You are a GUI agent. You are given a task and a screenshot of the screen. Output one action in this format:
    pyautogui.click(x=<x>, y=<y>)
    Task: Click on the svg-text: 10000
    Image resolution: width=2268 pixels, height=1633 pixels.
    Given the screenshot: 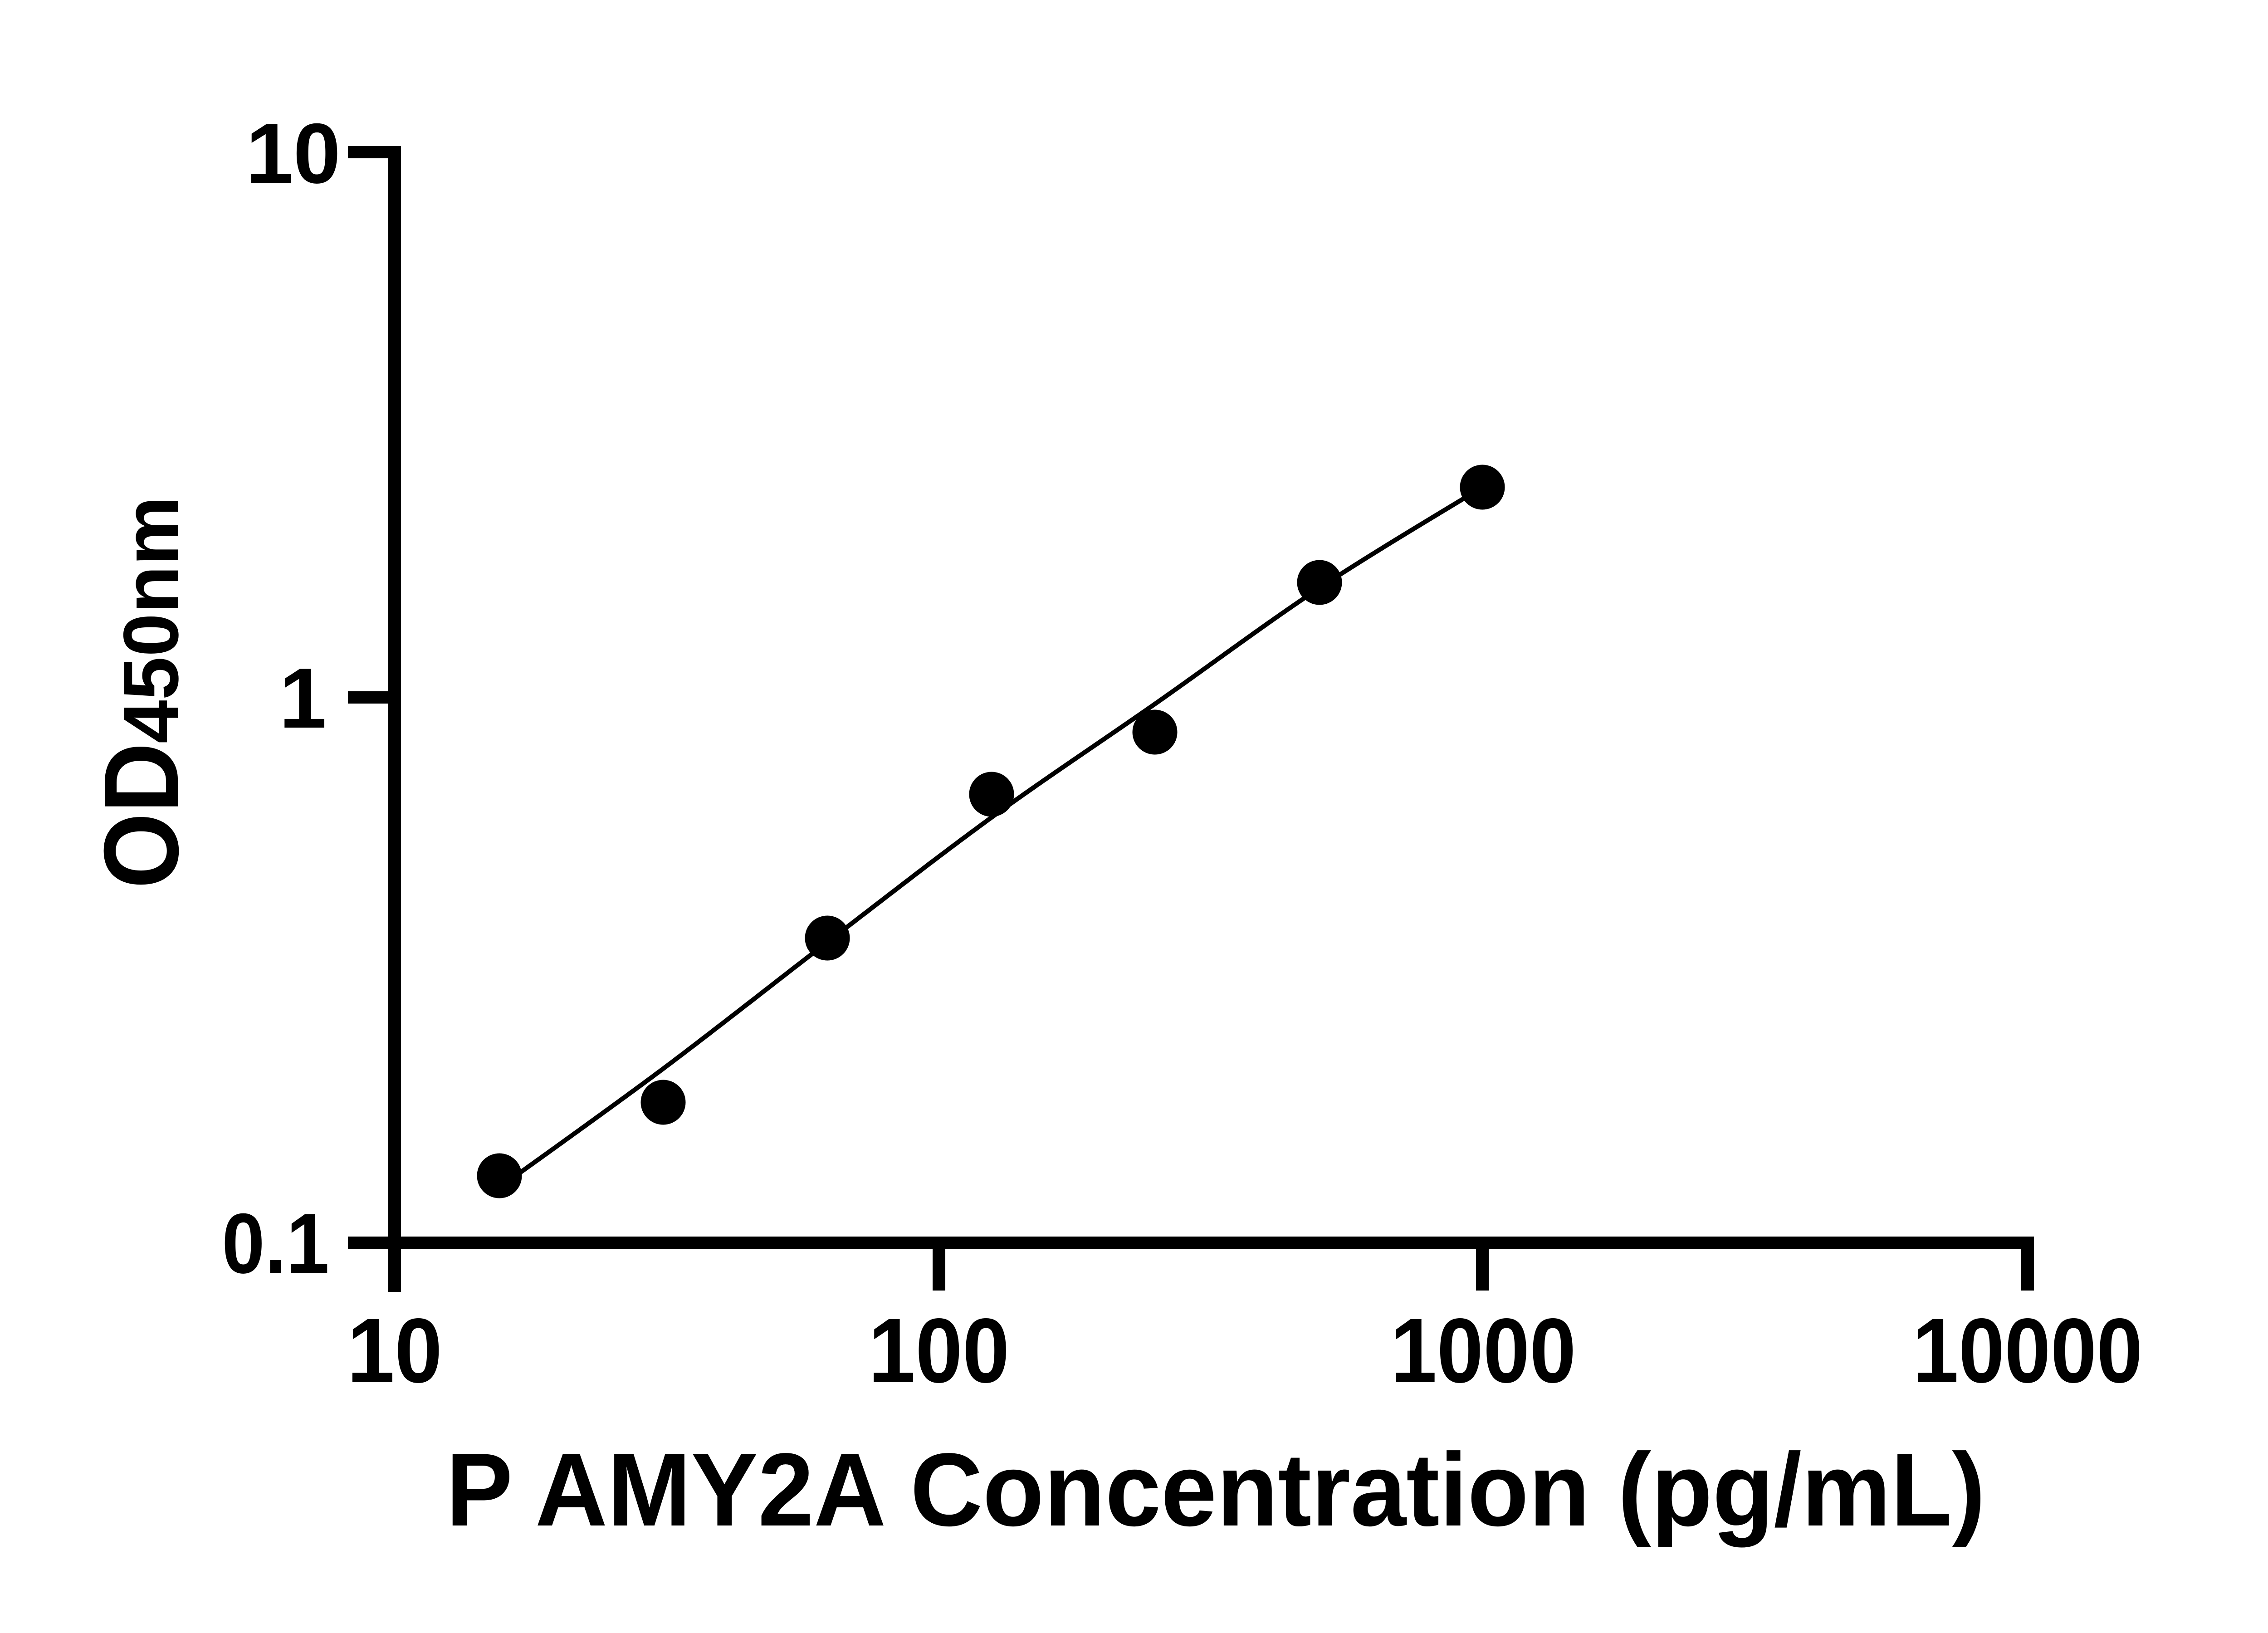 What is the action you would take?
    pyautogui.click(x=2028, y=1350)
    